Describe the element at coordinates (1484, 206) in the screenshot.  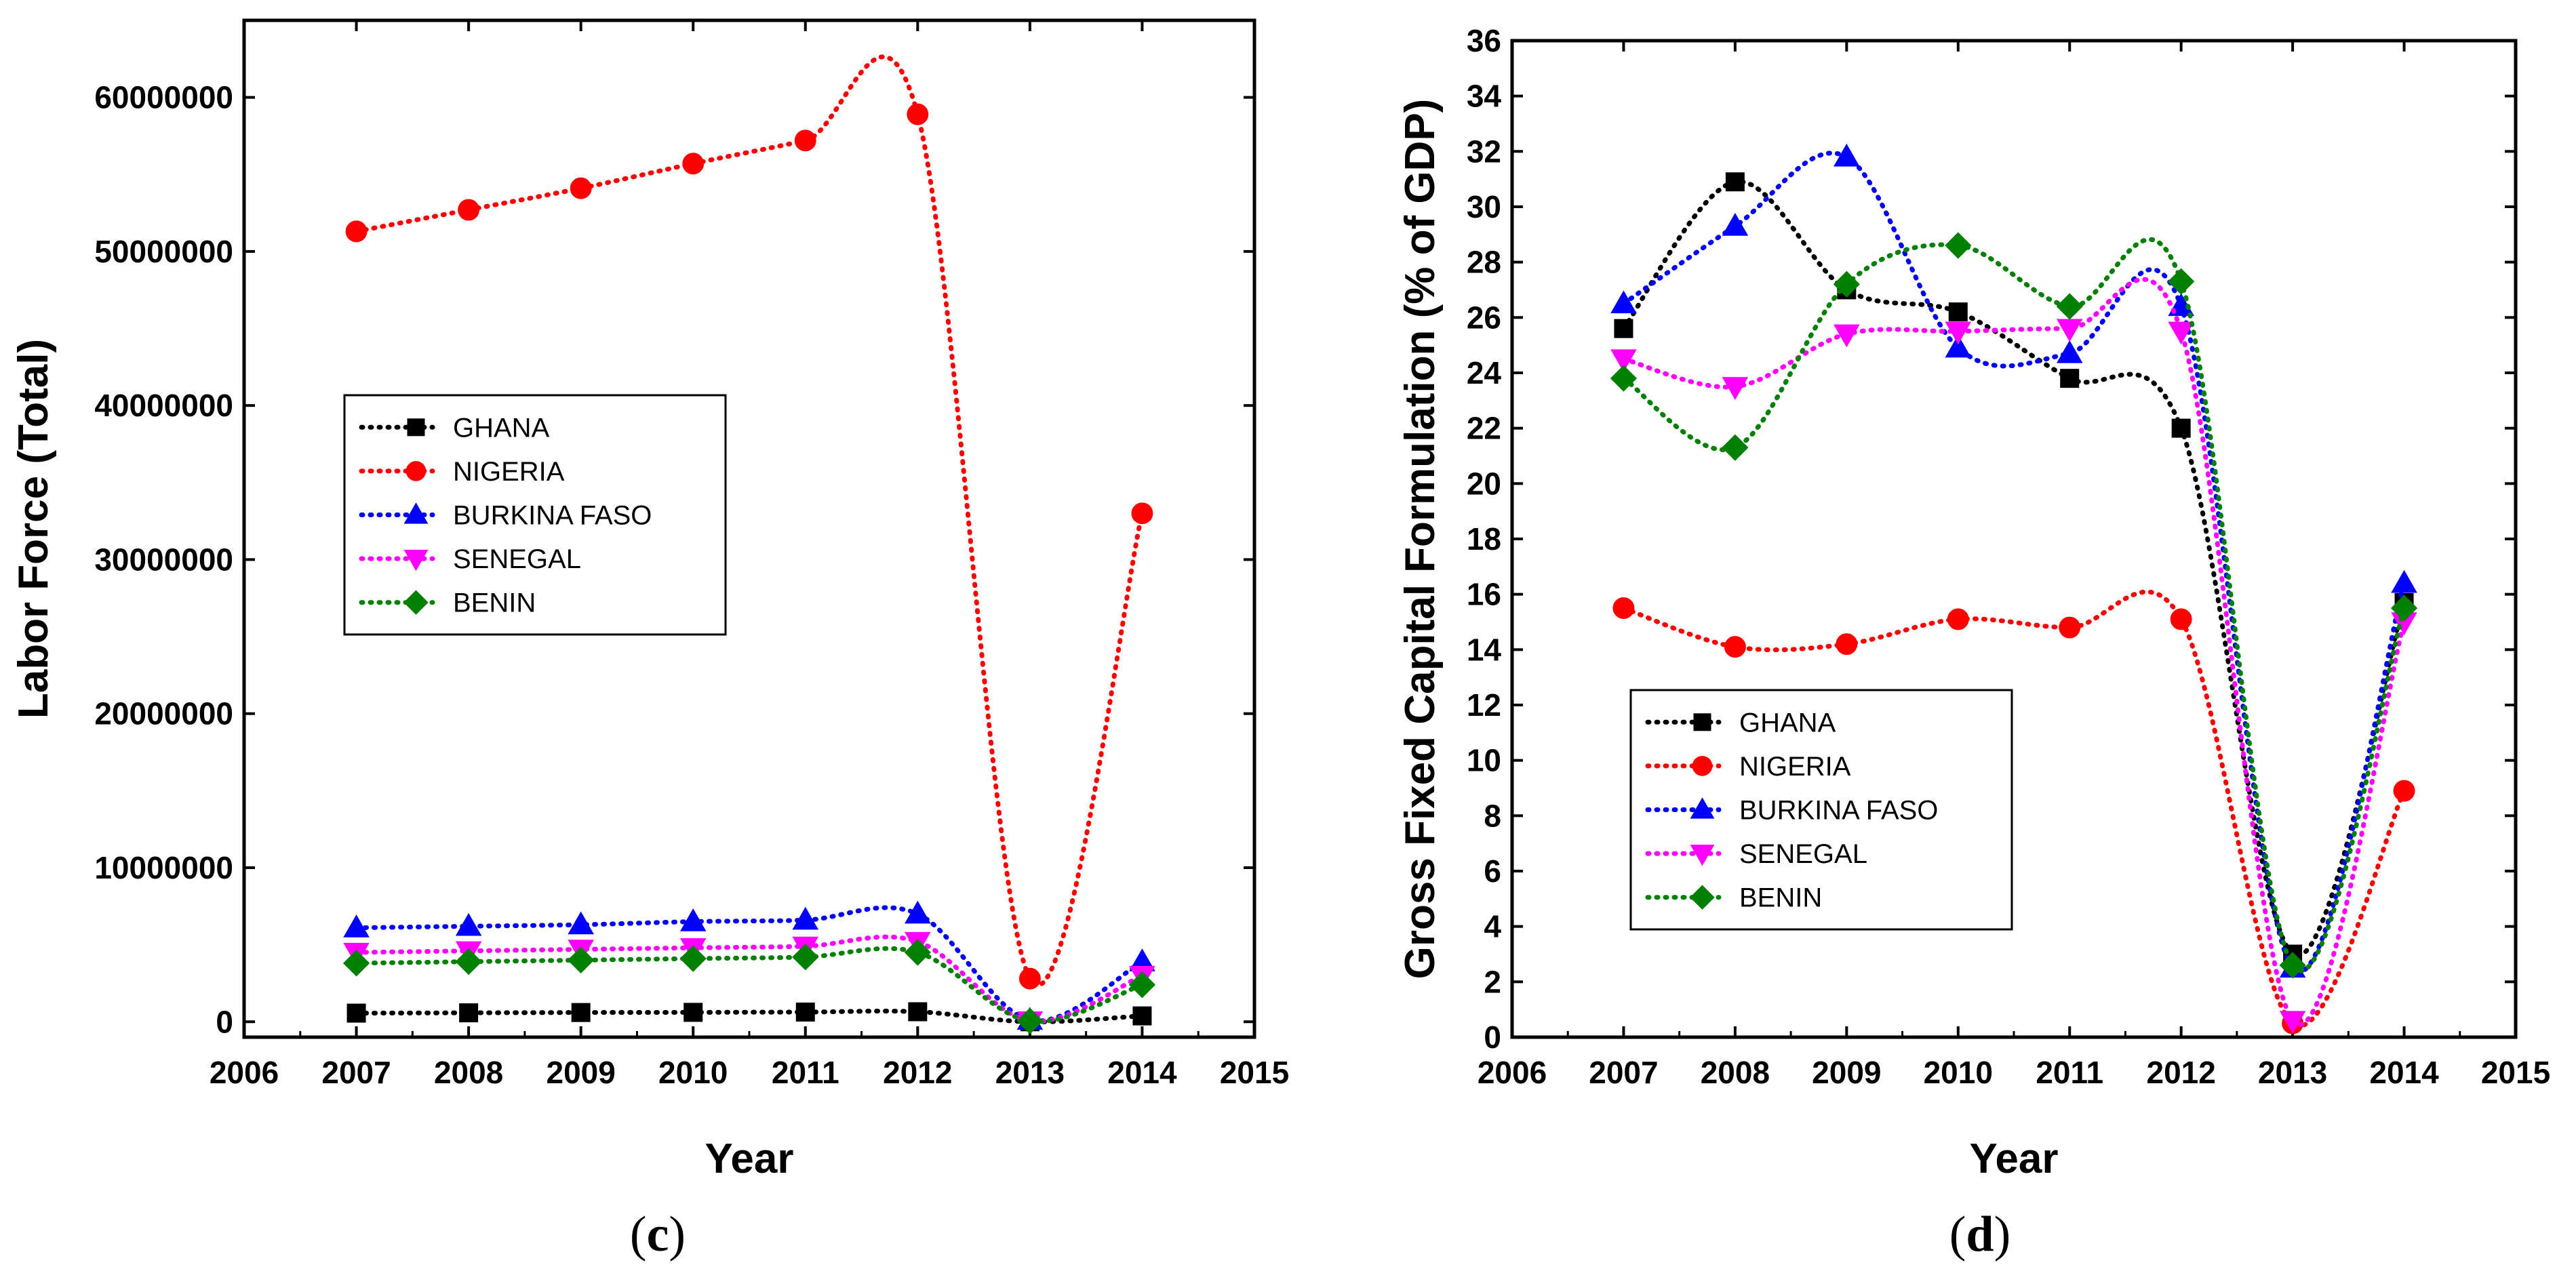
I see `panel-d-y-tick-label: 30` at that location.